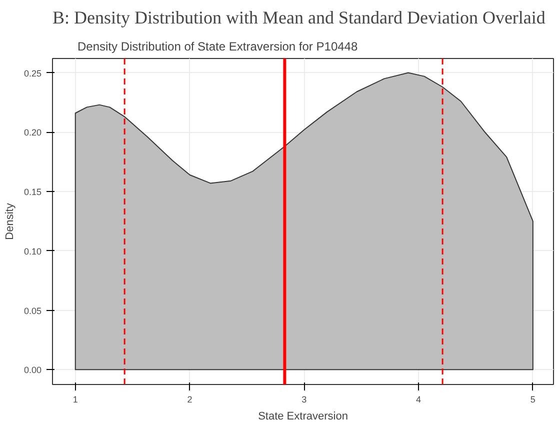 This screenshot has height=425, width=557. Describe the element at coordinates (533, 399) in the screenshot. I see `x-tick-label: 5` at that location.